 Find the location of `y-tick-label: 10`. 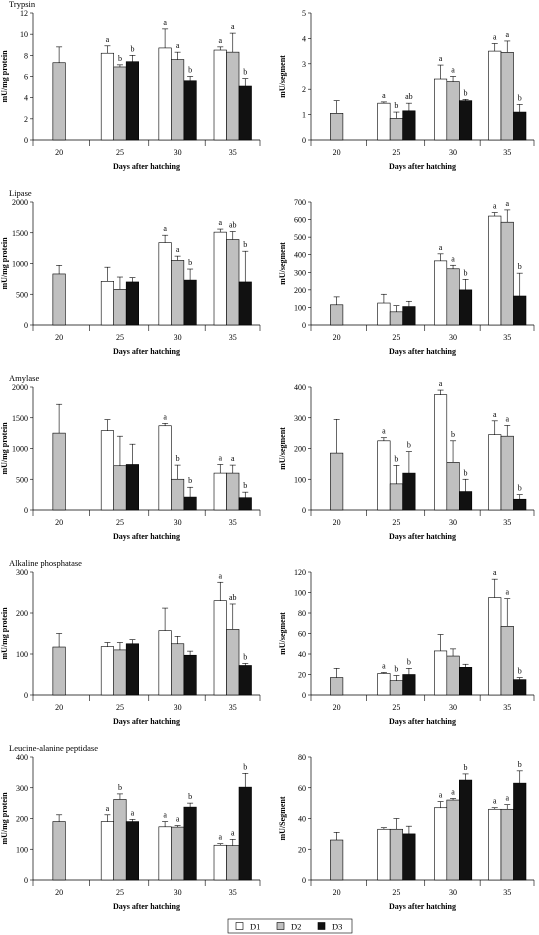

y-tick-label: 10 is located at coordinates (24, 34).